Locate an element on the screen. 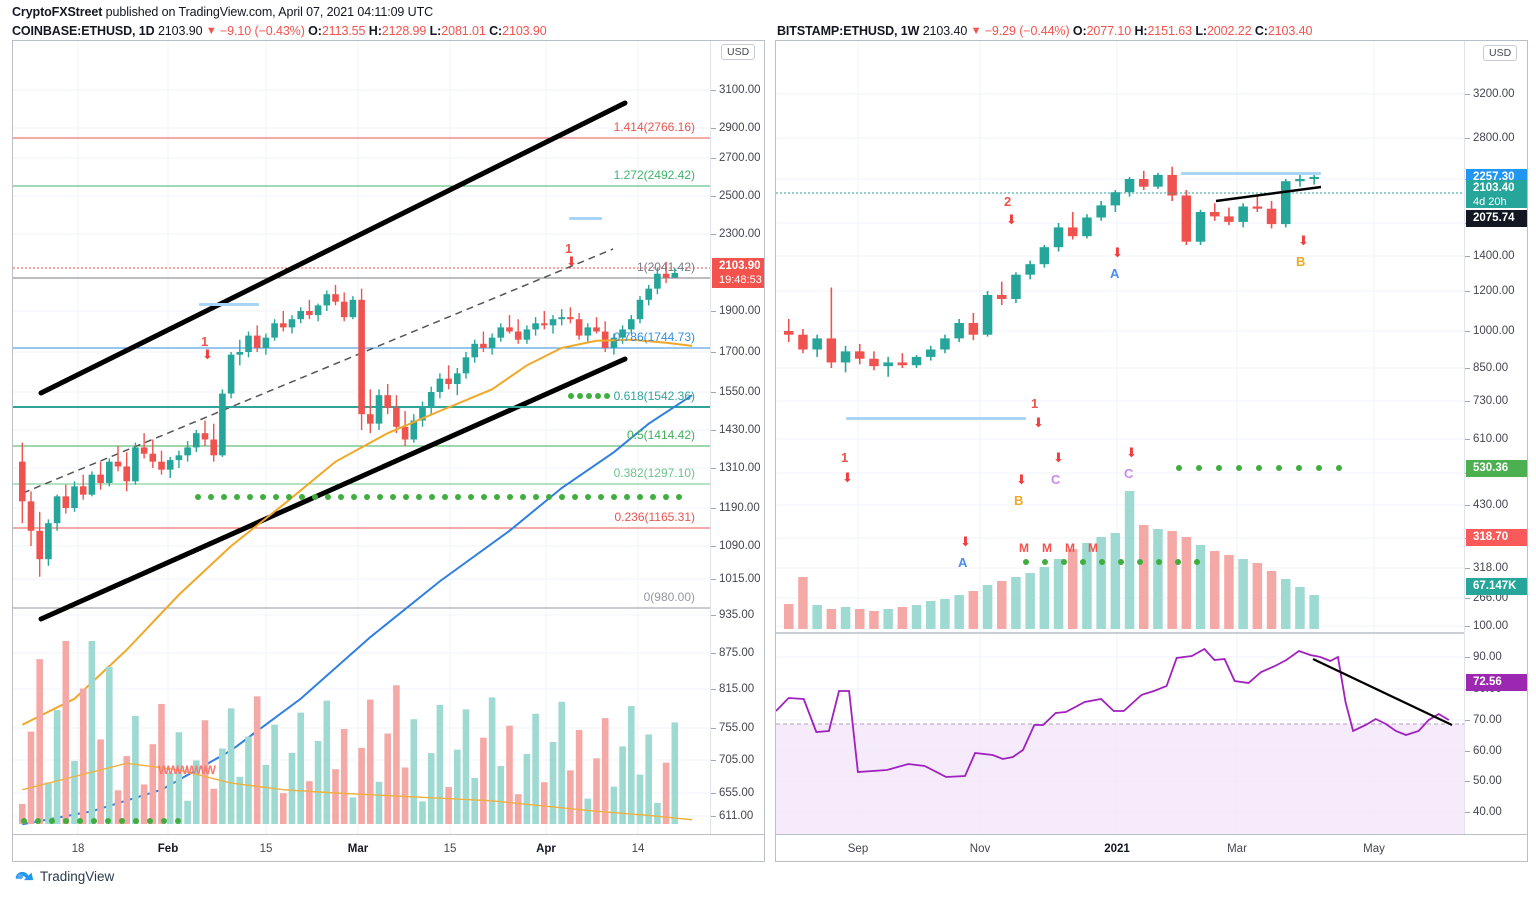 This screenshot has width=1536, height=897. left-price-tick: 2900.00 is located at coordinates (740, 128).